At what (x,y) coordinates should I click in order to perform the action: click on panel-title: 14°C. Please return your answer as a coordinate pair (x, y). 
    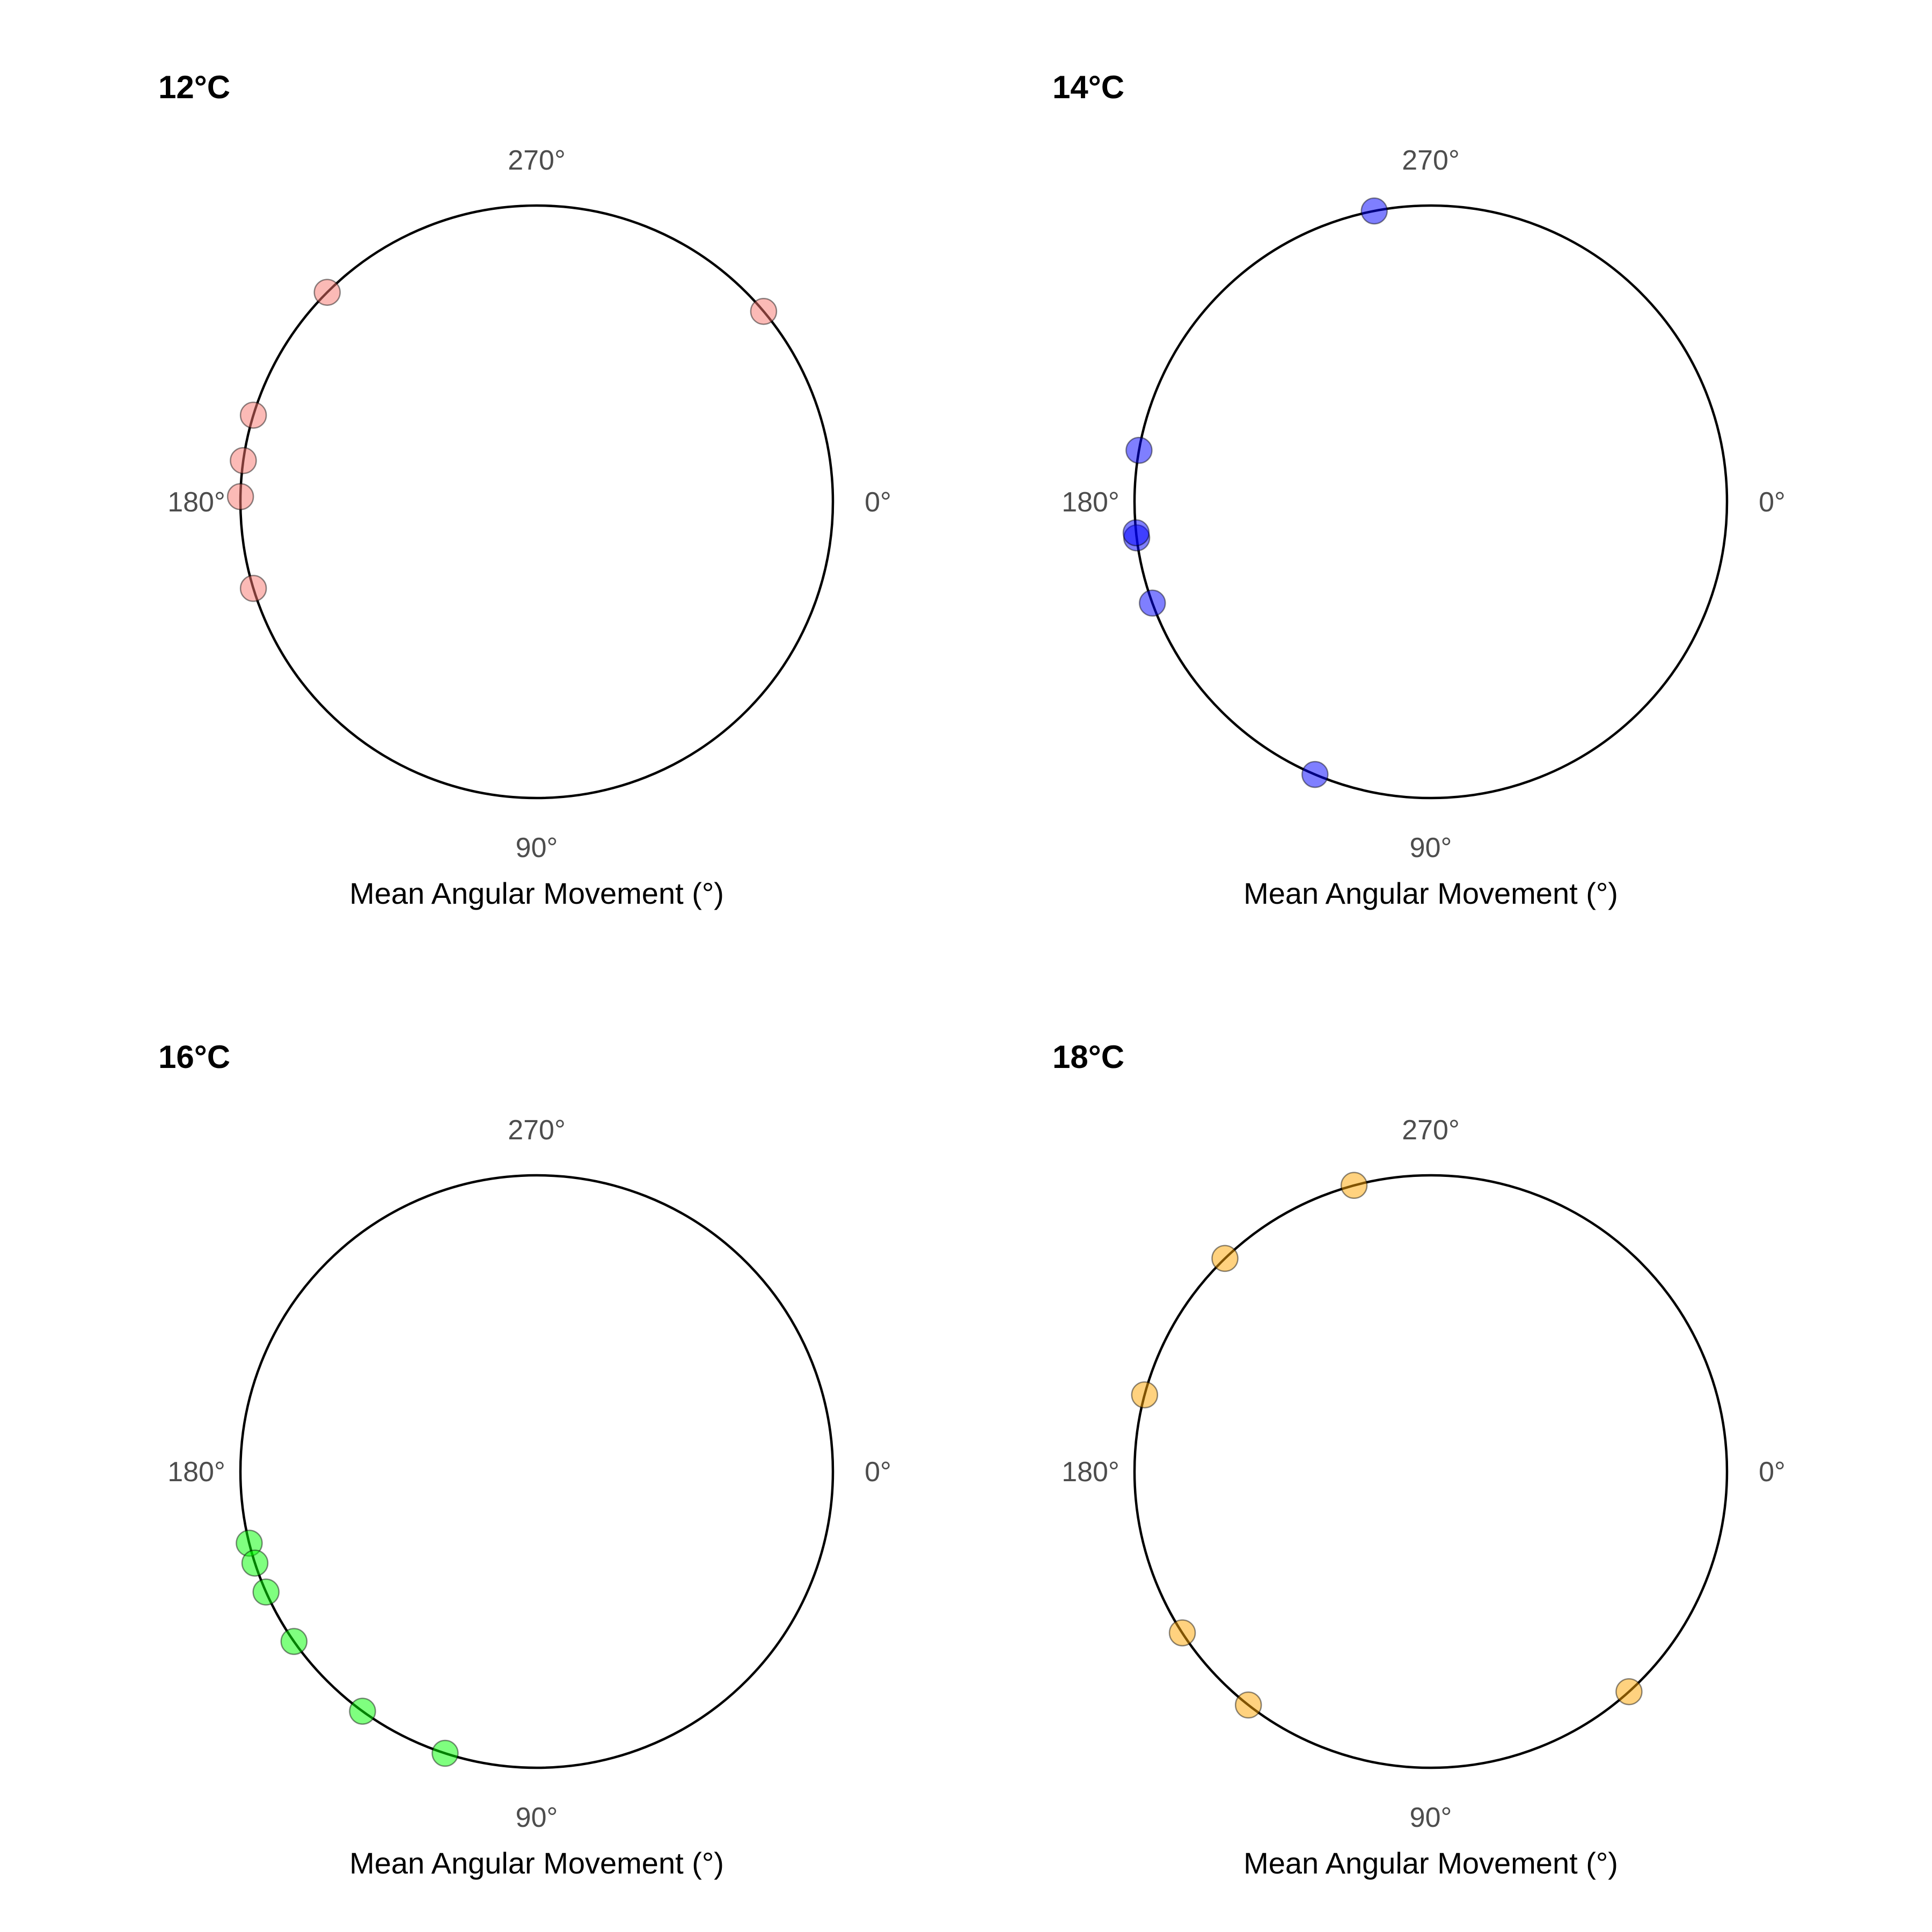
    Looking at the image, I should click on (1088, 87).